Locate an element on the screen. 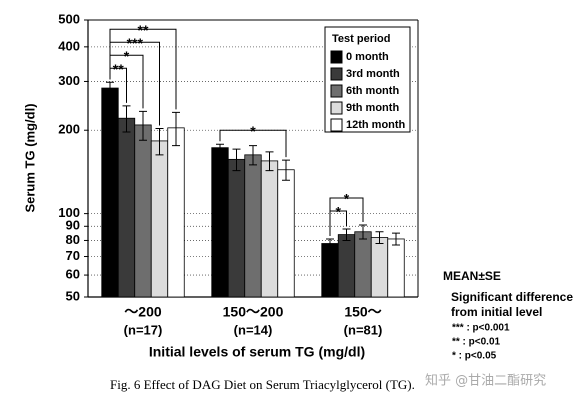 This screenshot has height=404, width=588. y-tick-label: 70 is located at coordinates (73, 255).